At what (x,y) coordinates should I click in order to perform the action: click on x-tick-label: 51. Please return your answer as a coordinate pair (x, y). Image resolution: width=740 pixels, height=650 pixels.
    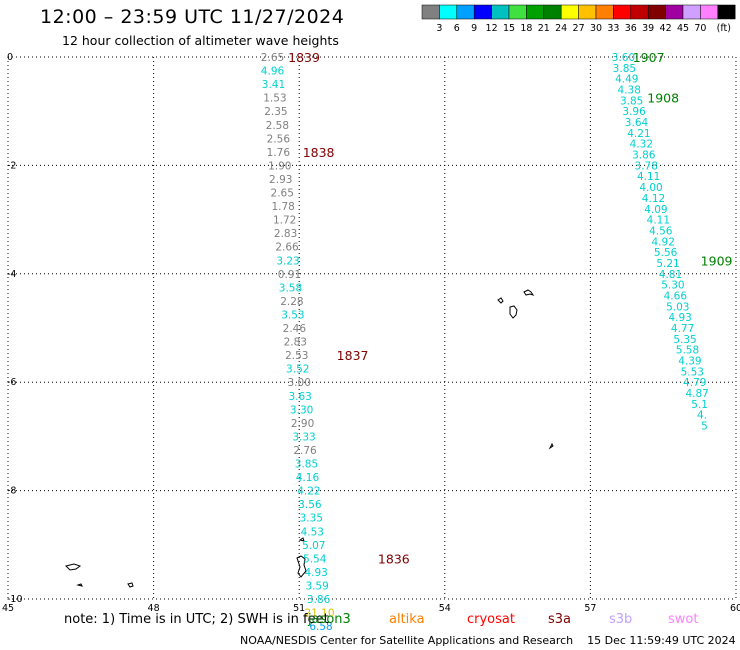
    Looking at the image, I should click on (299, 608).